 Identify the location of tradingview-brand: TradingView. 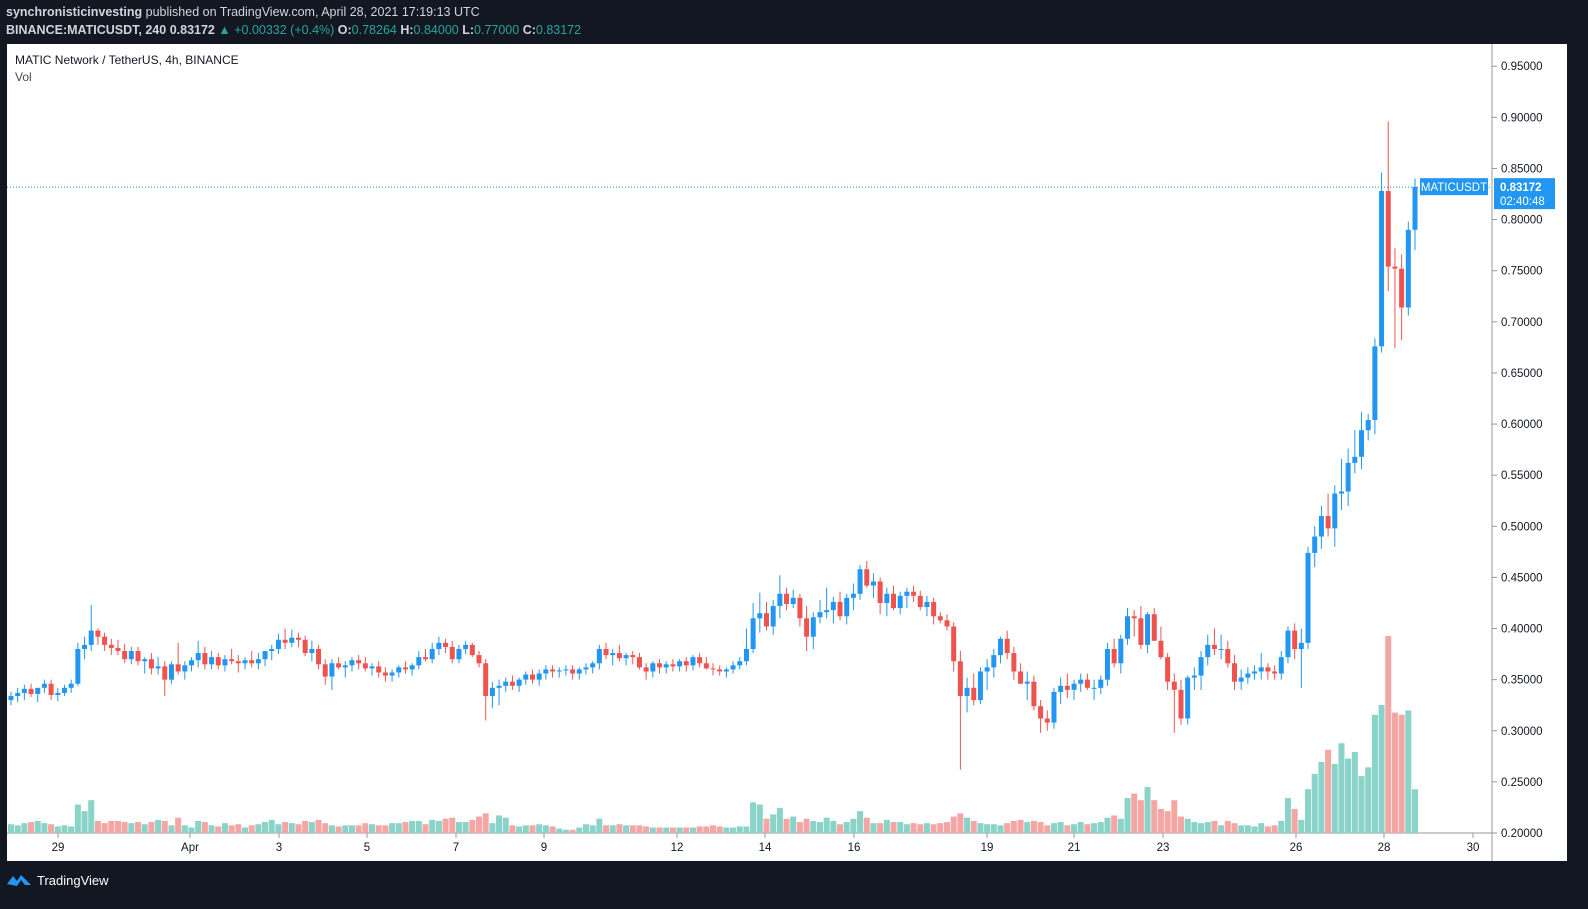
(73, 880).